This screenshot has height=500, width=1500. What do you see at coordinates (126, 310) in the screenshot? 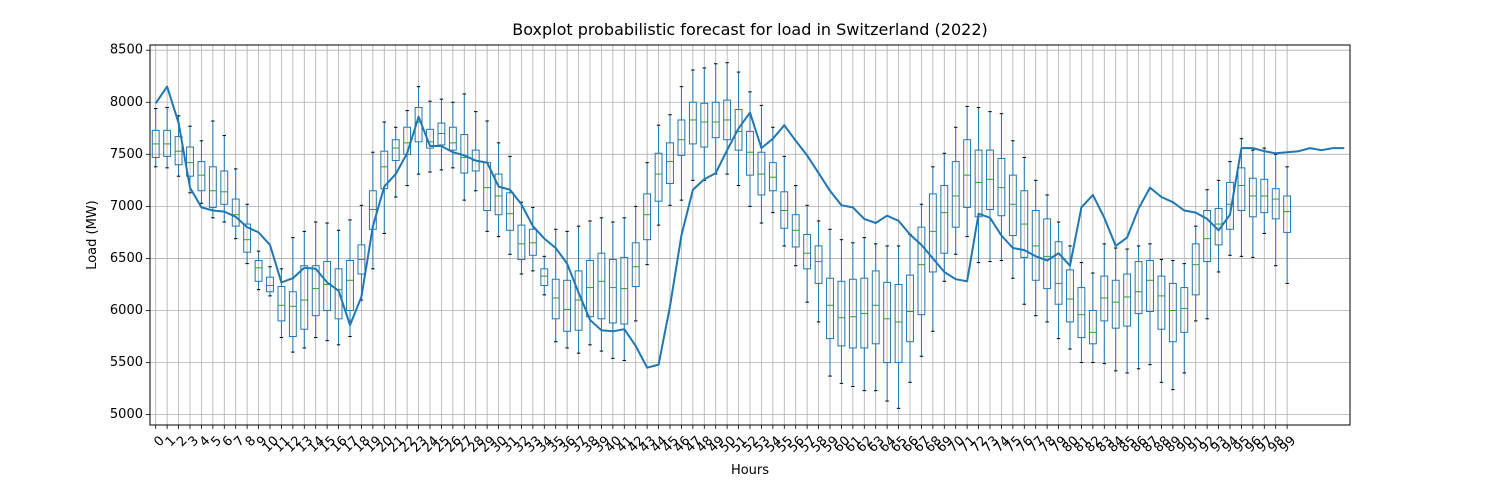
I see `y-tick-label: 6000` at bounding box center [126, 310].